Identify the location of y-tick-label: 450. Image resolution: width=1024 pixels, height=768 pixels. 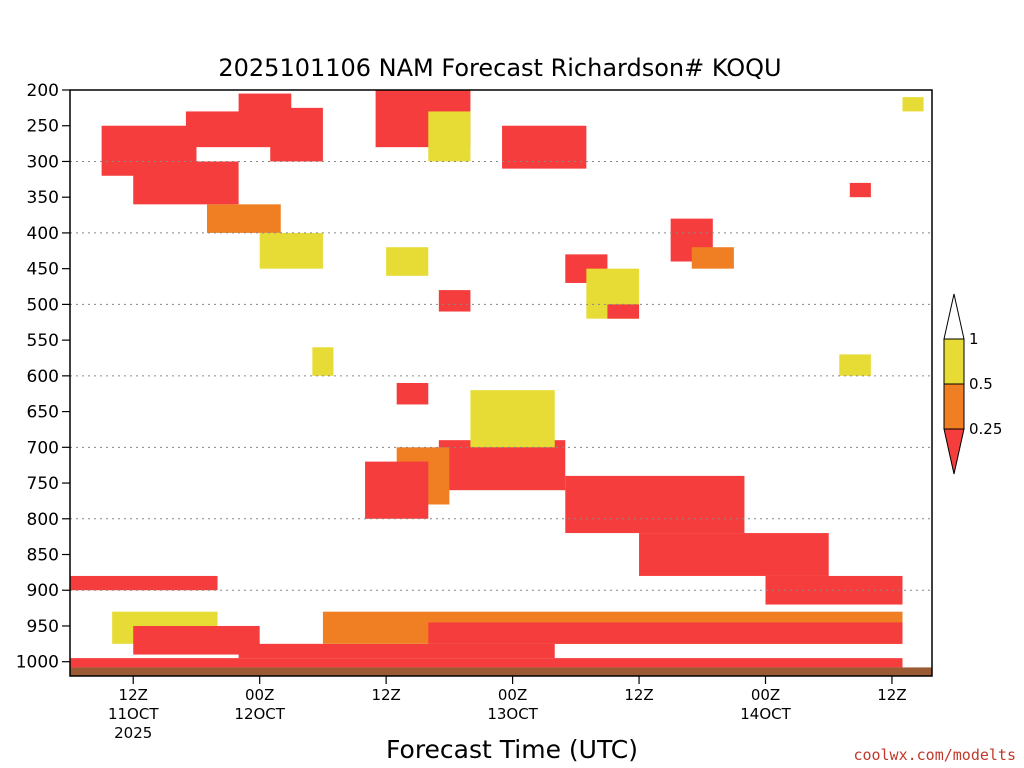
(43, 270).